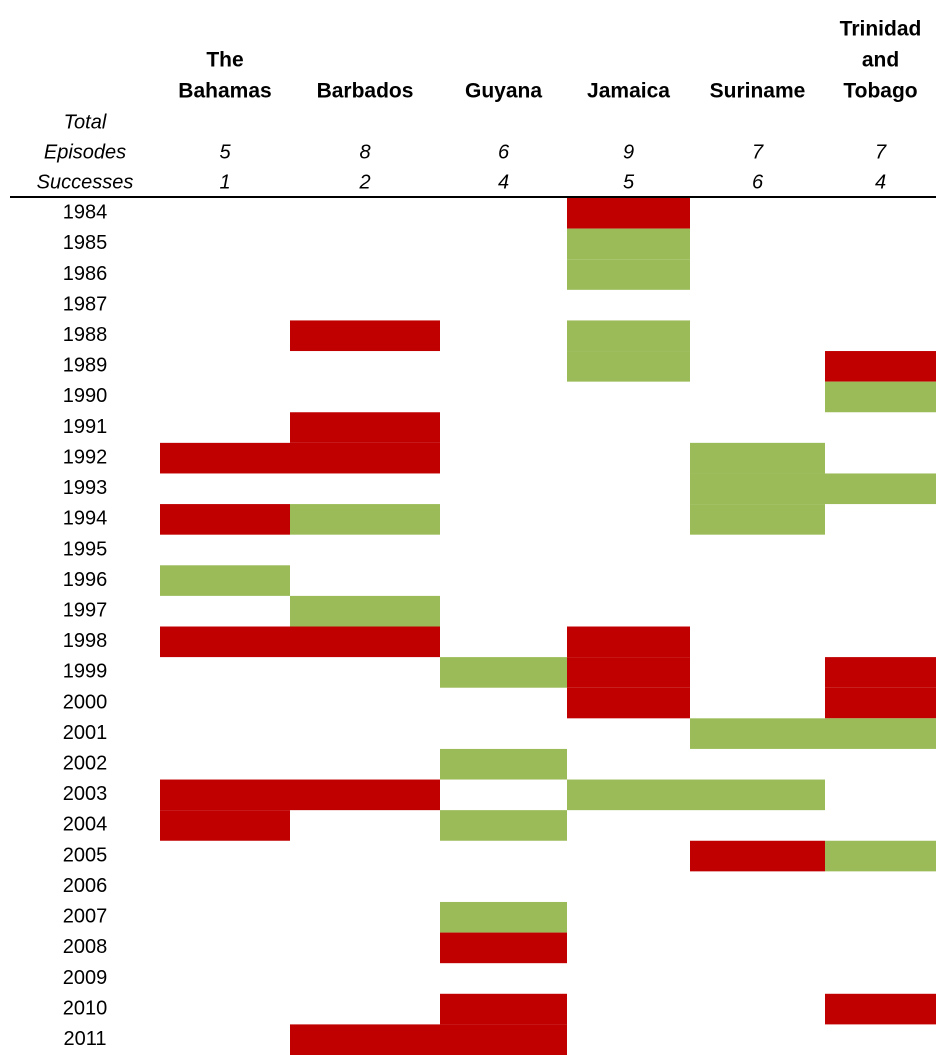 The image size is (936, 1055). Describe the element at coordinates (85, 978) in the screenshot. I see `year-label: 2009` at that location.